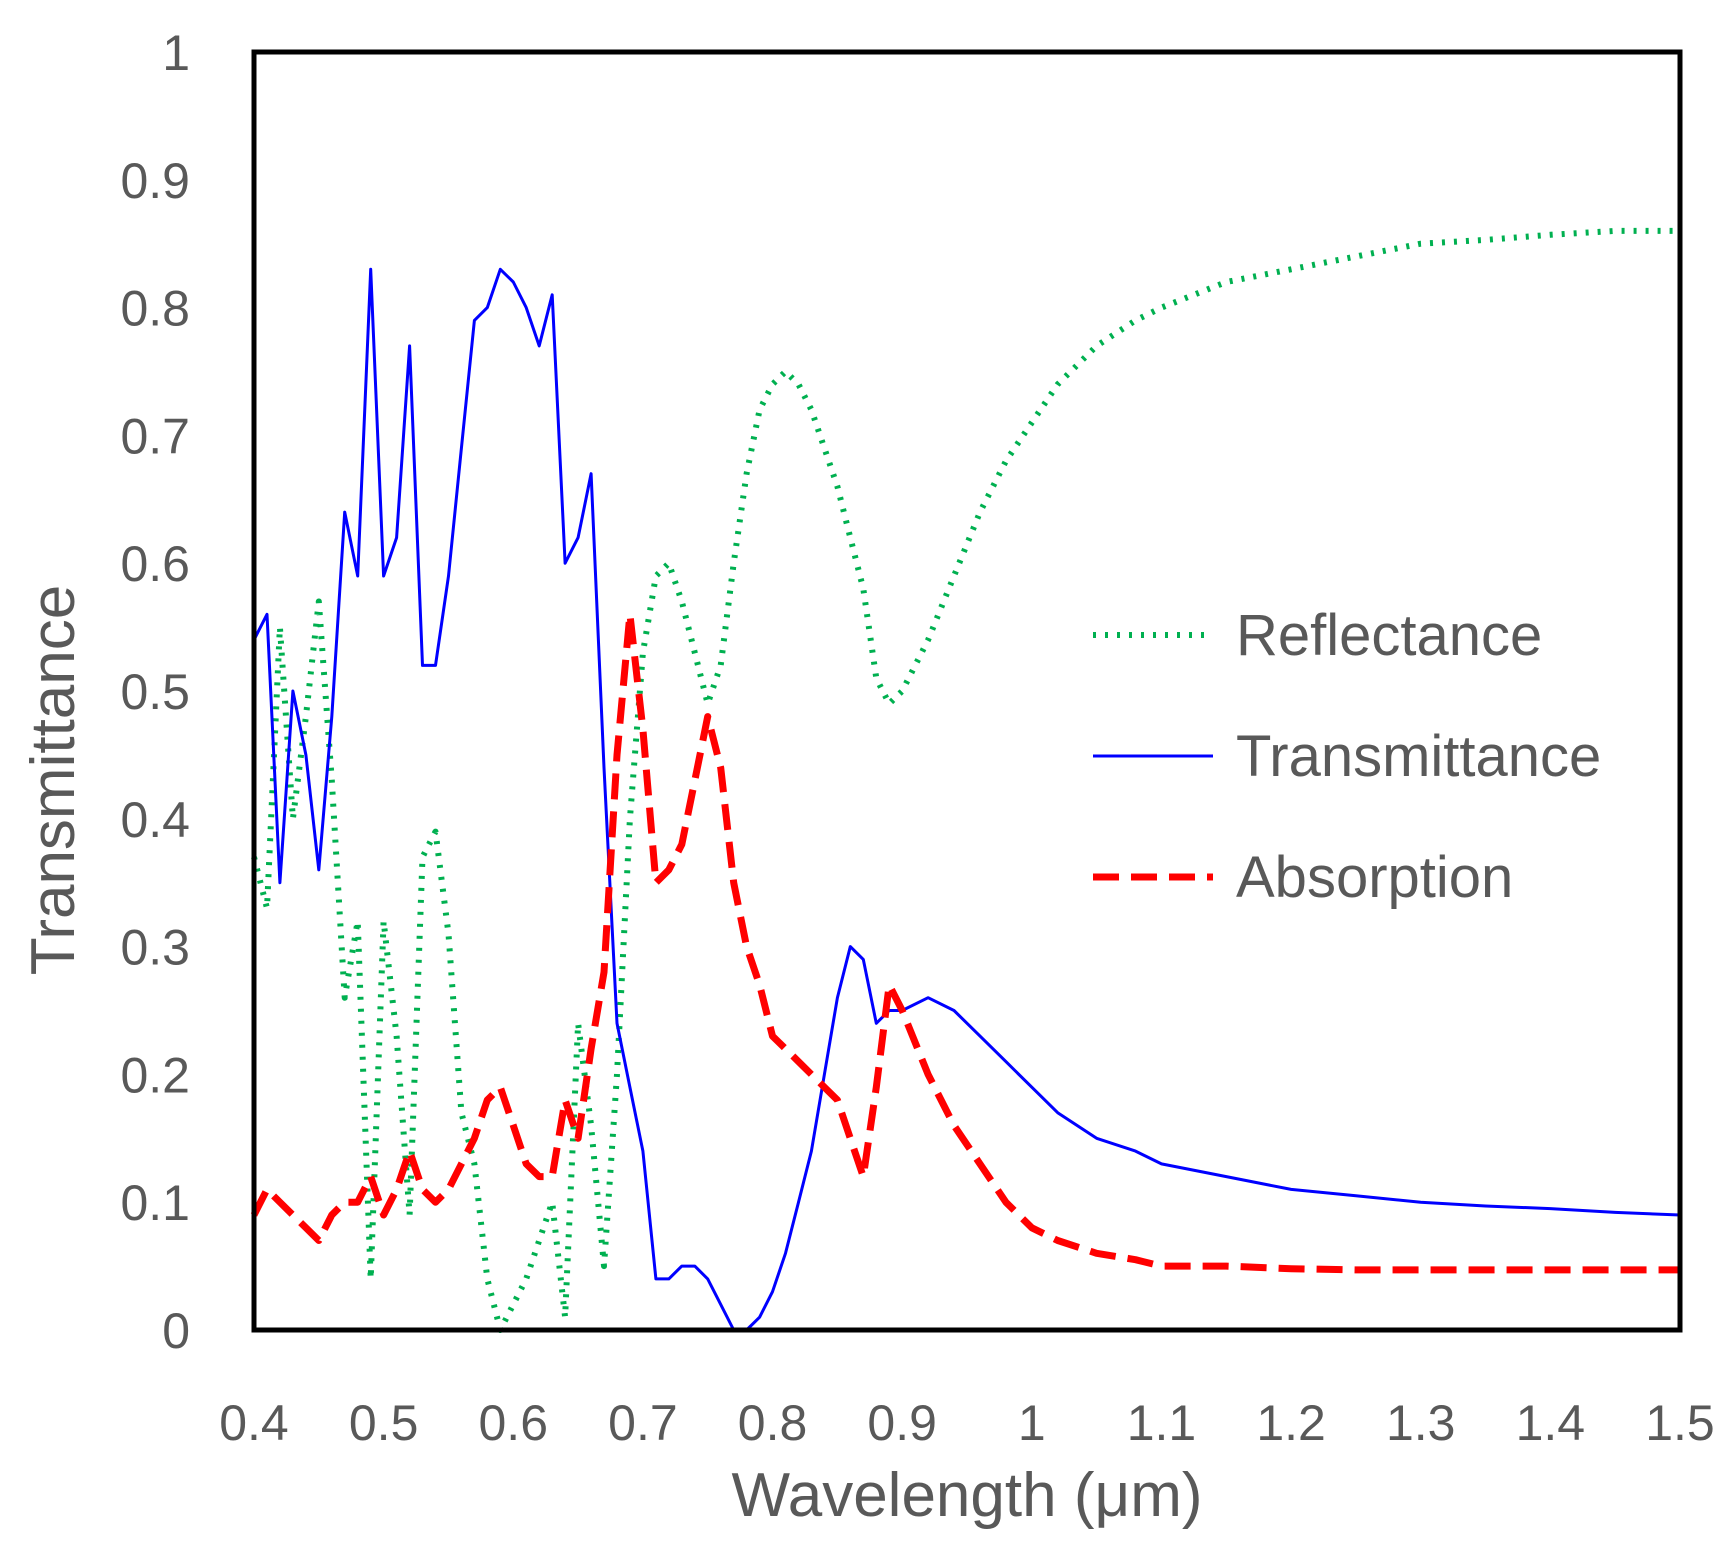  What do you see at coordinates (1032, 1423) in the screenshot?
I see `x-tick-label: 1` at bounding box center [1032, 1423].